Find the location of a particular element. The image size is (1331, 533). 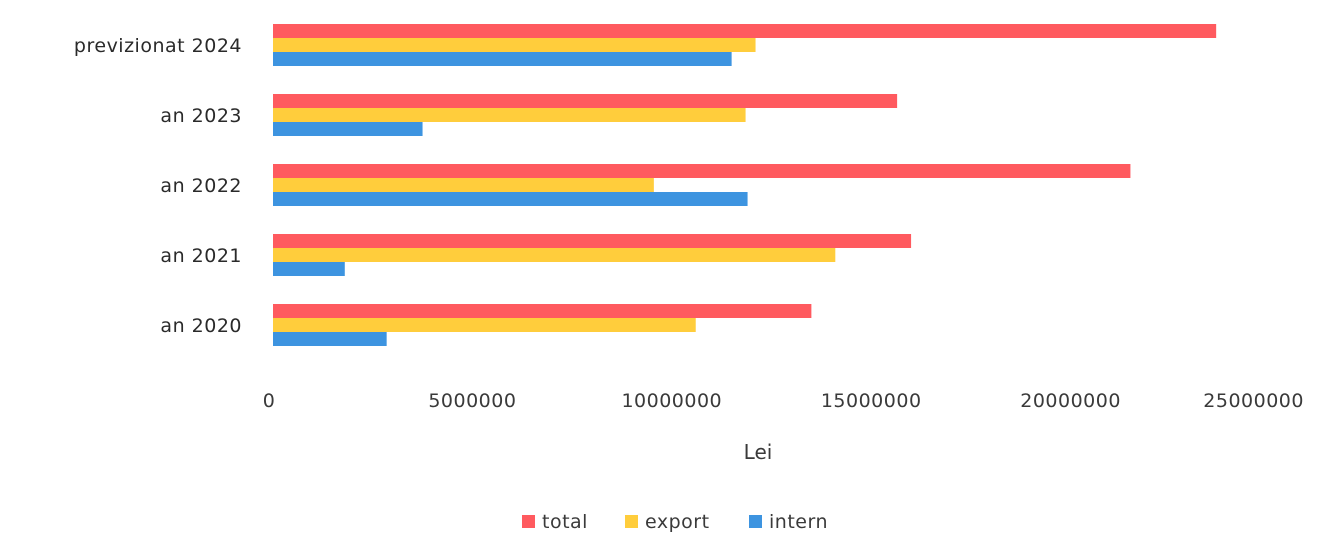

x-tick-label: 10000000 is located at coordinates (671, 401).